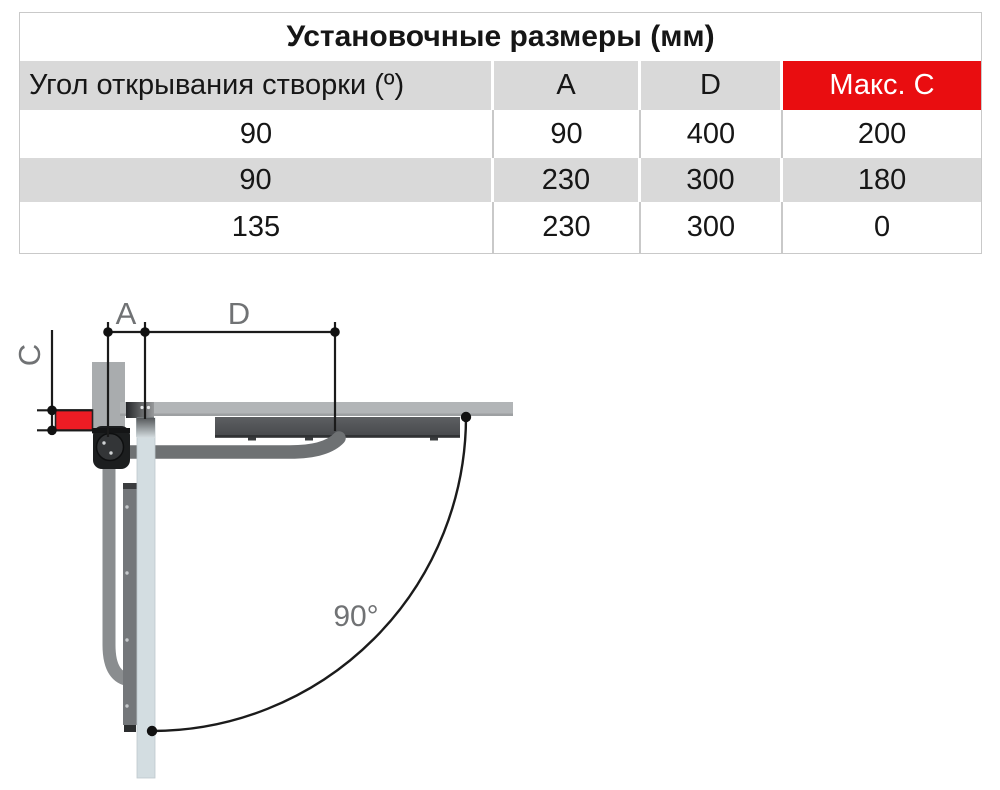  Describe the element at coordinates (882, 133) in the screenshot. I see `table-cell-max_c: 200` at that location.